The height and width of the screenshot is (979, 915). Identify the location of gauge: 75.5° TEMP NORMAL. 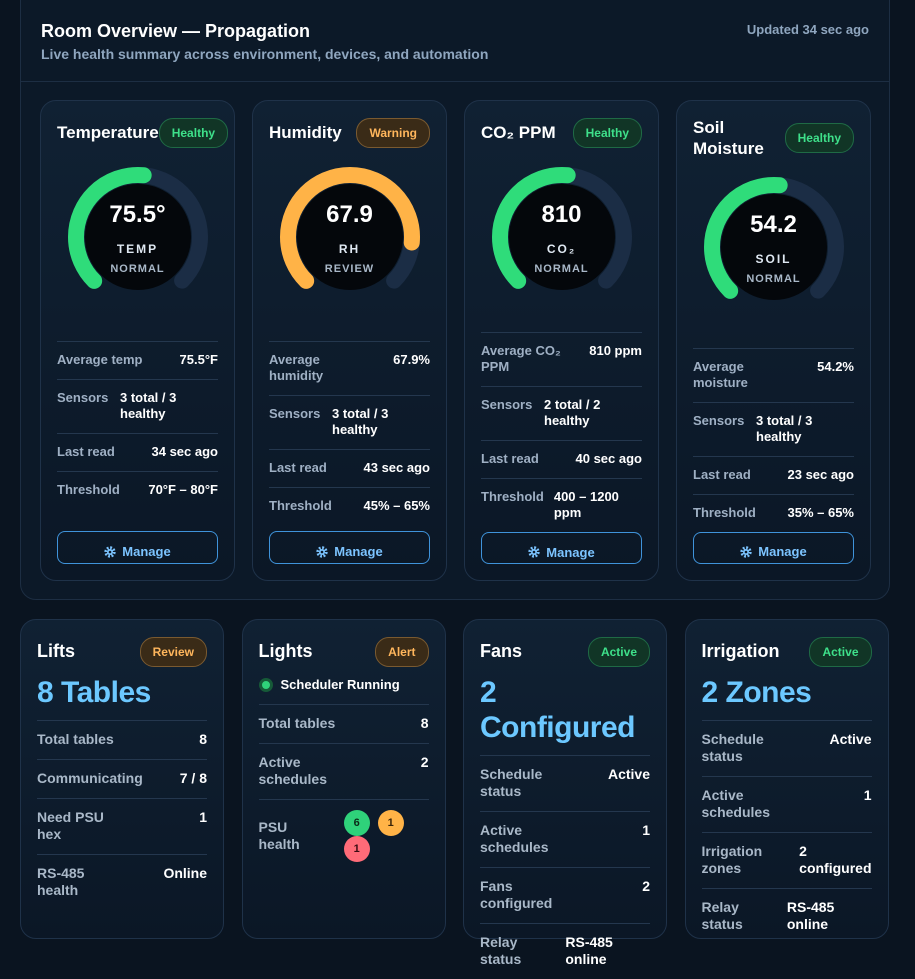
(138, 237).